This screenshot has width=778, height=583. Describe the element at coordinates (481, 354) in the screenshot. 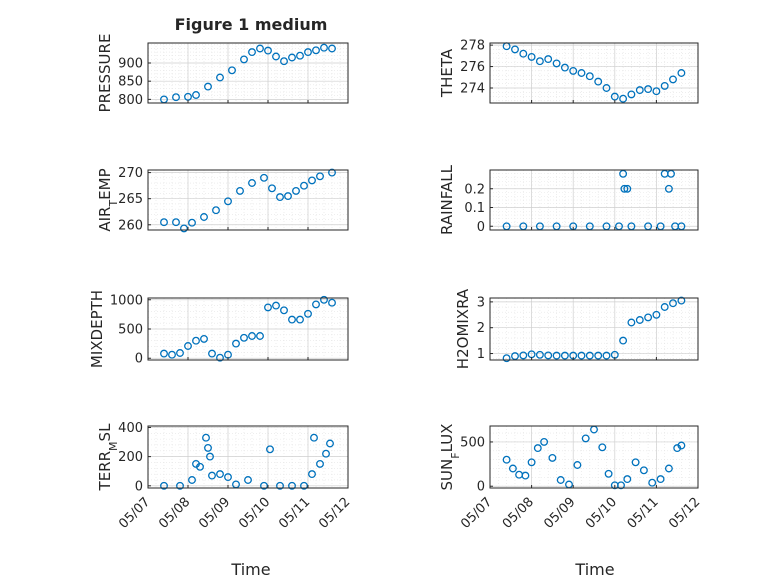

I see `y-tick-label: 1` at that location.